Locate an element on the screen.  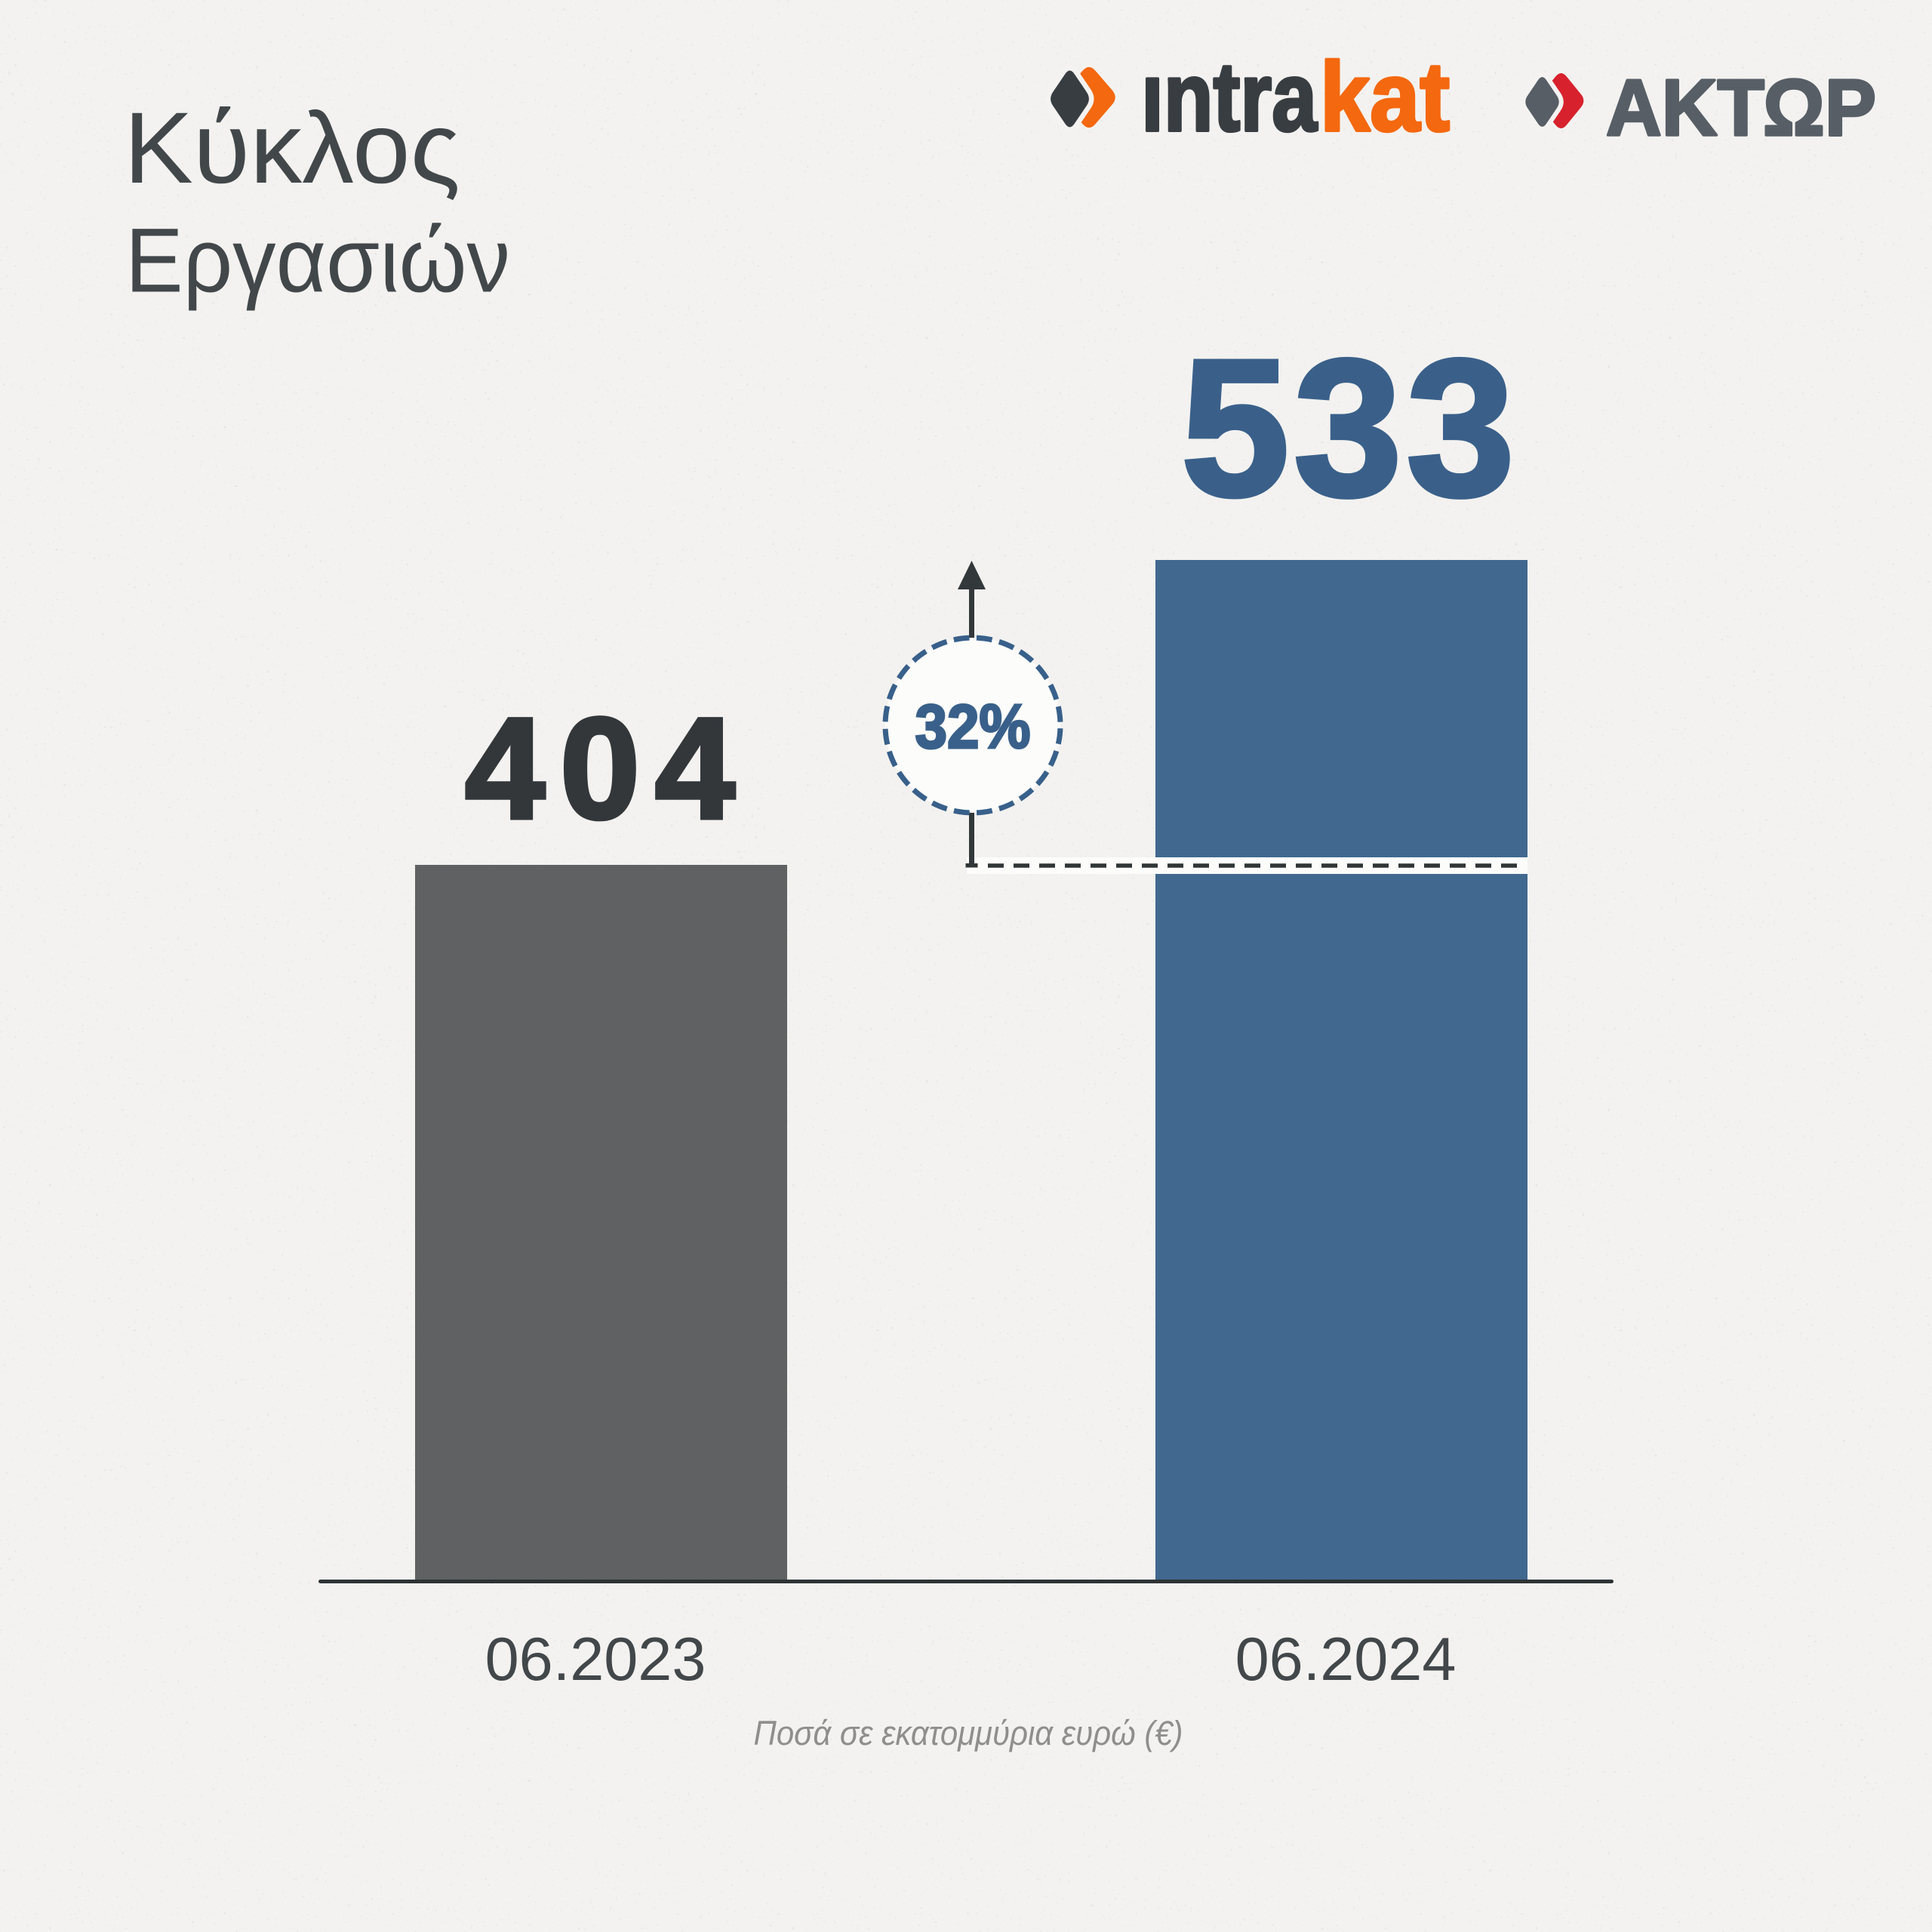
svg-text: Κύκλος is located at coordinates (292, 148).